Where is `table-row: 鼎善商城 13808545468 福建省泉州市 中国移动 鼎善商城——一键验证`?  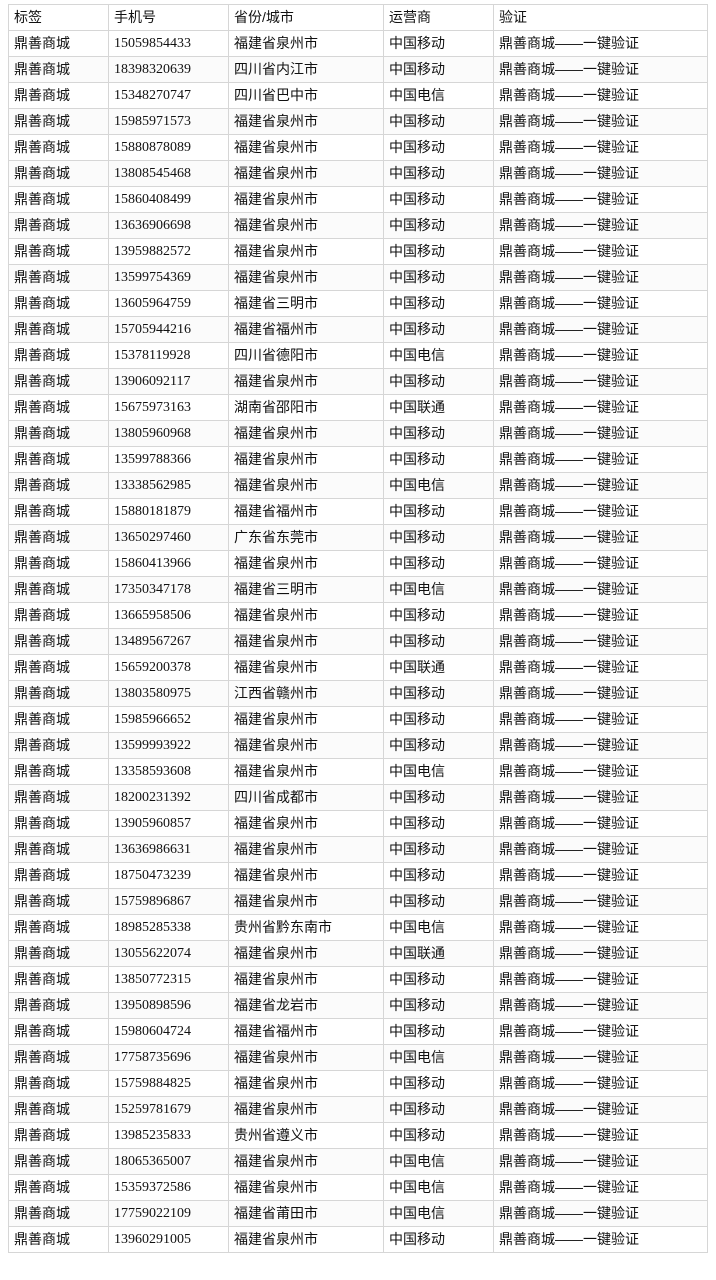
table-row: 鼎善商城 13808545468 福建省泉州市 中国移动 鼎善商城——一键验证 is located at coordinates (358, 173).